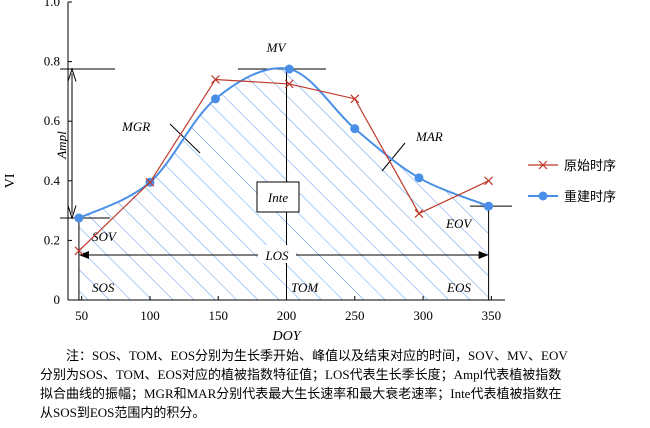  What do you see at coordinates (492, 315) in the screenshot?
I see `x-tick-label: 350` at bounding box center [492, 315].